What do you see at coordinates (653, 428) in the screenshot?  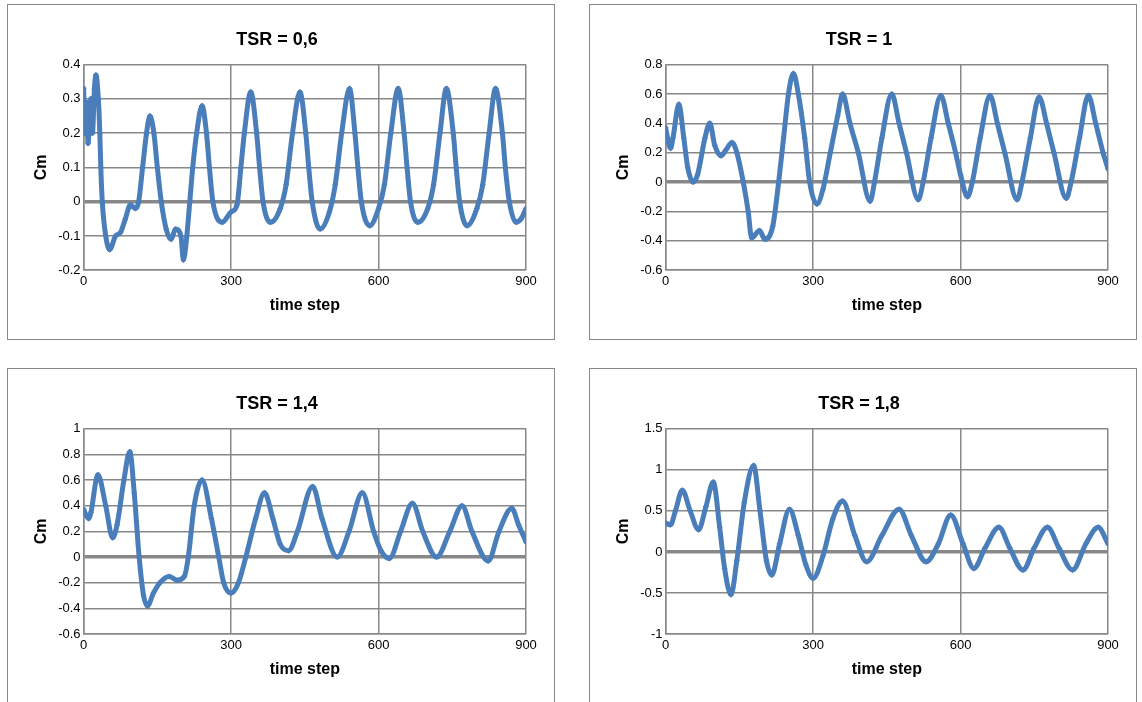 I see `y-tick-label: 1.5` at bounding box center [653, 428].